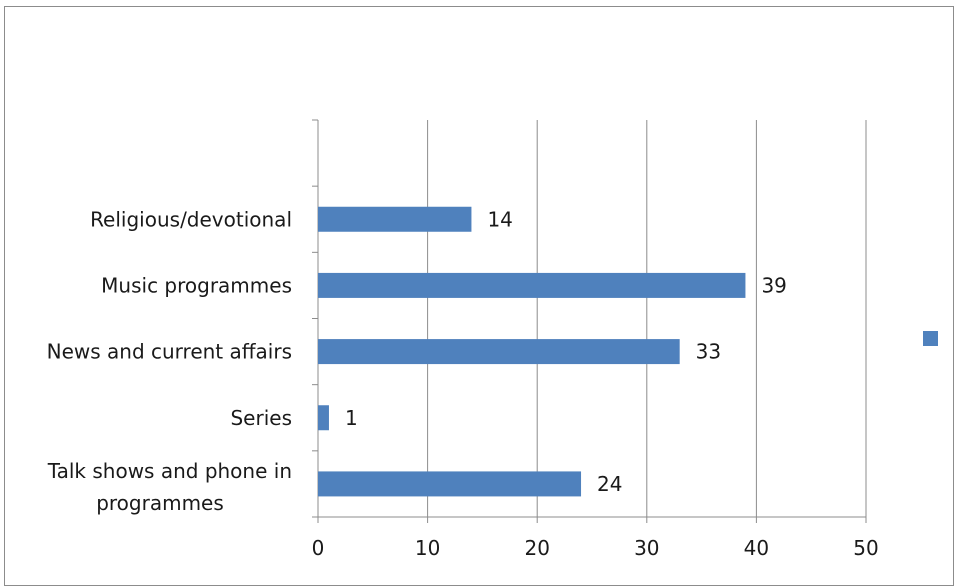 The width and height of the screenshot is (958, 586). Describe the element at coordinates (865, 548) in the screenshot. I see `x-tick-label-50: 50` at that location.